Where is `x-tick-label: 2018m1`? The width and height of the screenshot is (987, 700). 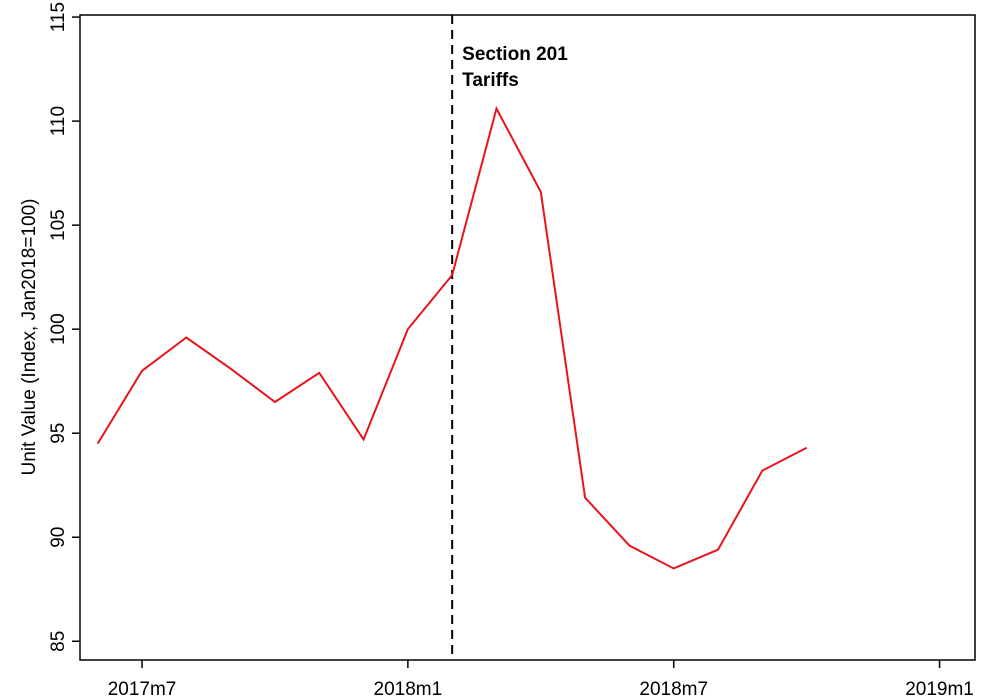 x-tick-label: 2018m1 is located at coordinates (408, 689).